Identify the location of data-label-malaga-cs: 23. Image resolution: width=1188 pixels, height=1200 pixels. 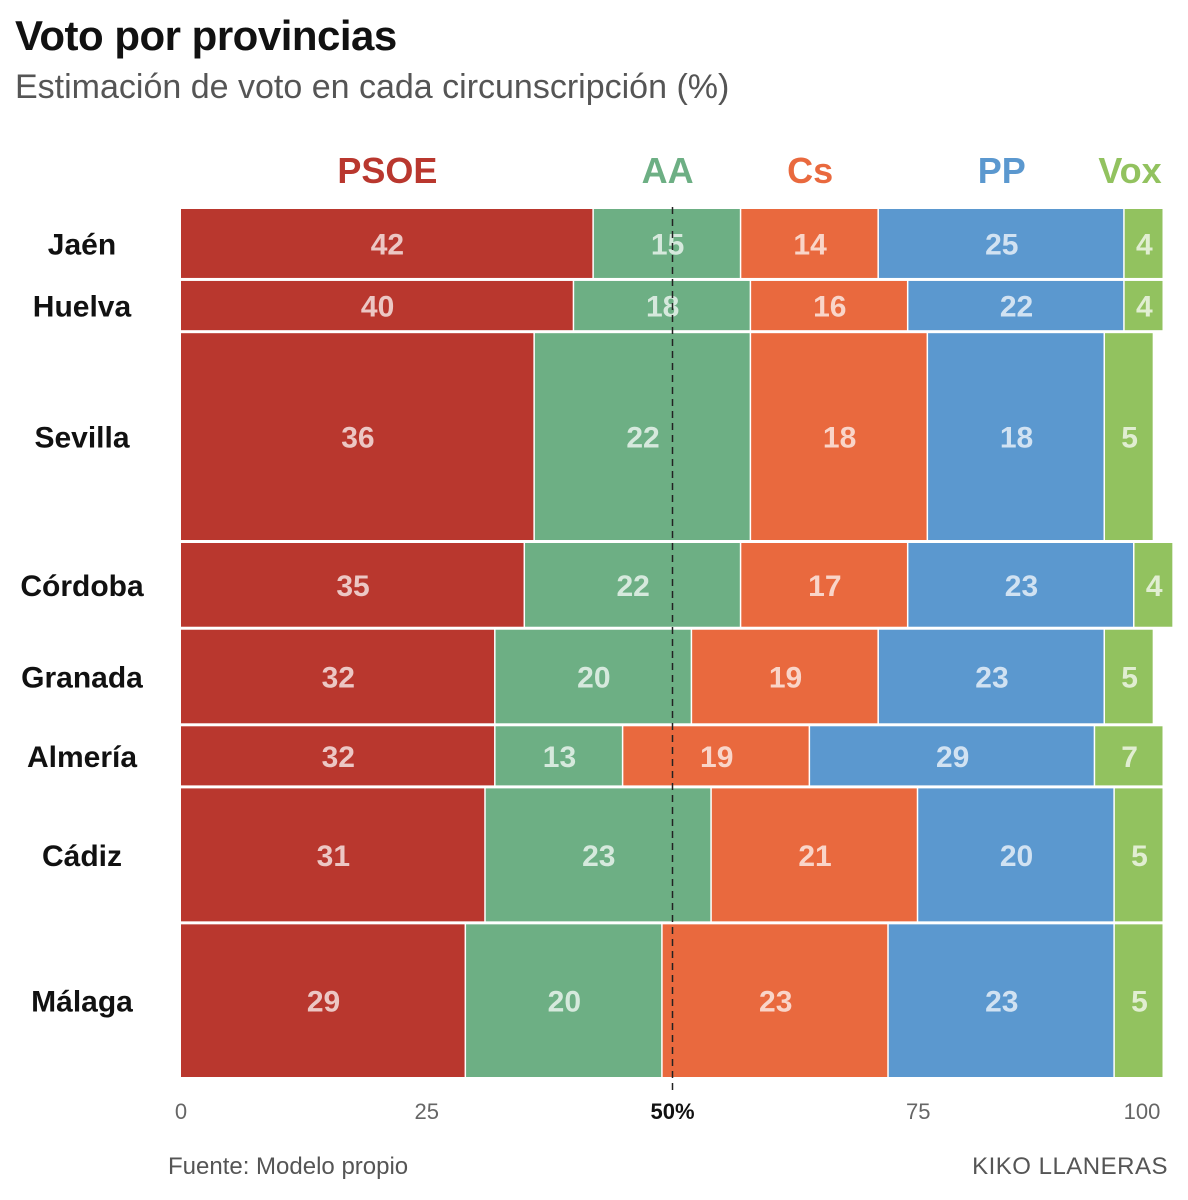
(775, 1002).